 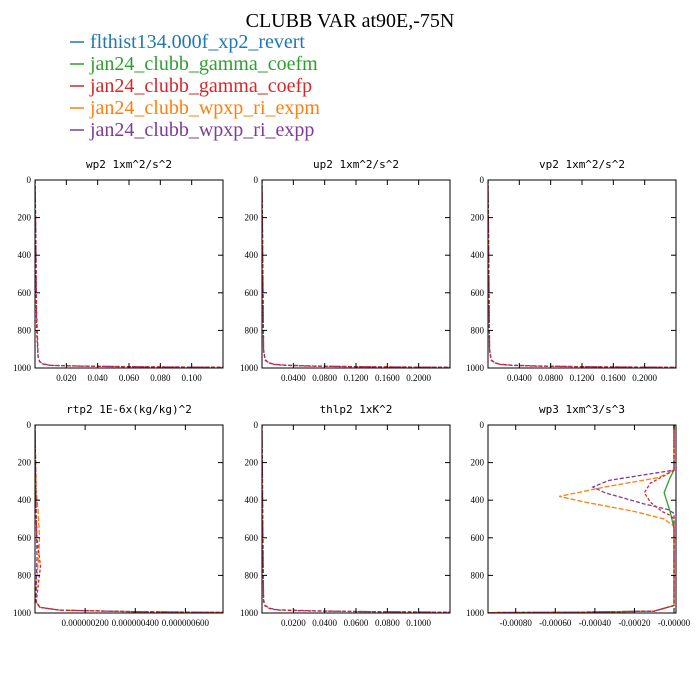 I want to click on panel-title: up2 1xm^2/s^2, so click(x=356, y=164).